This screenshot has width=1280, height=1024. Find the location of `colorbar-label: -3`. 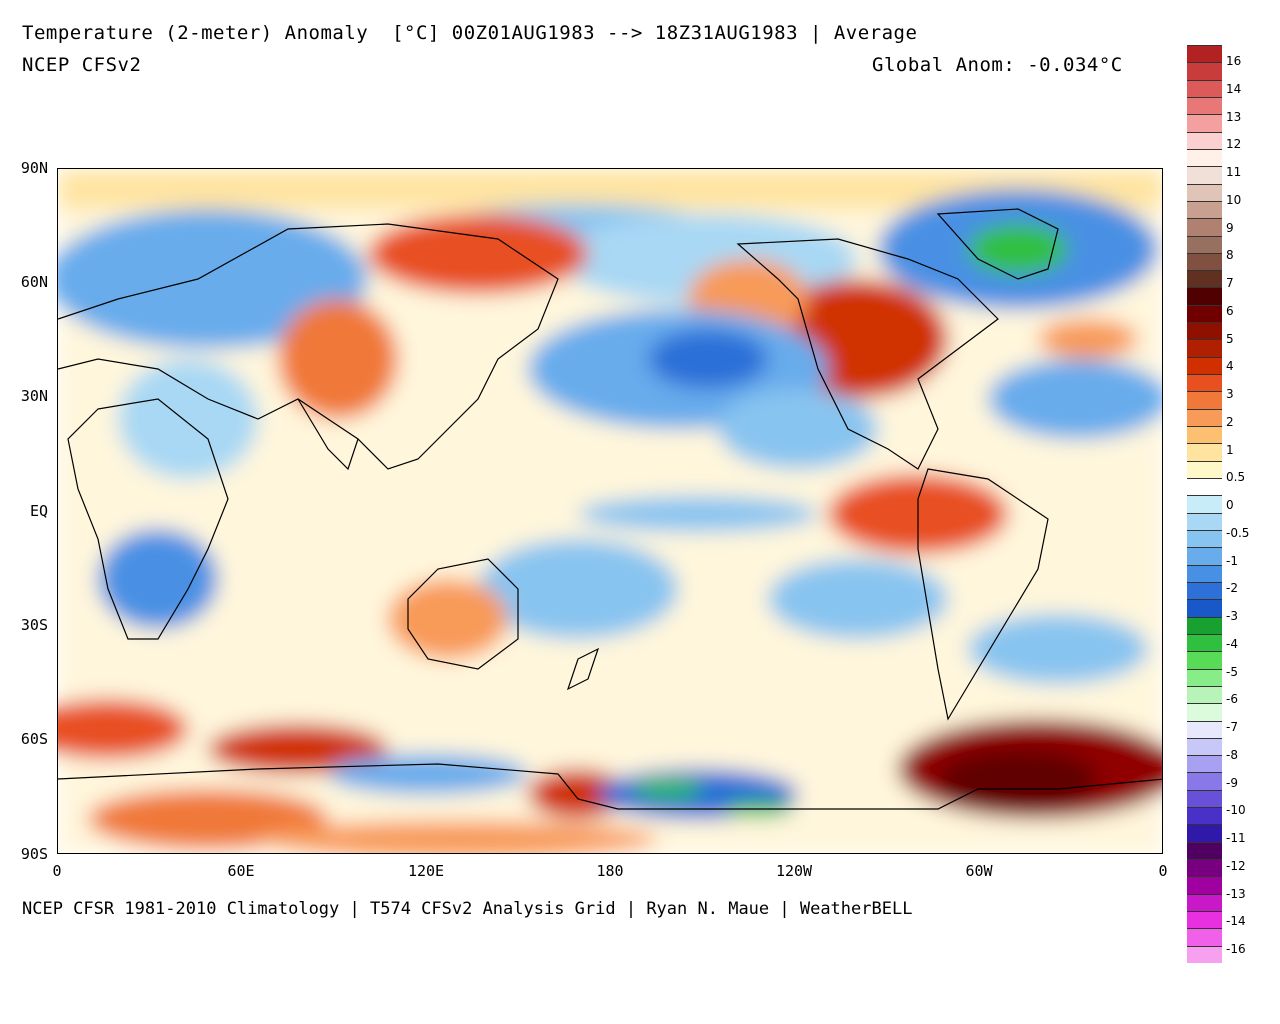

colorbar-label: -3 is located at coordinates (1232, 616).